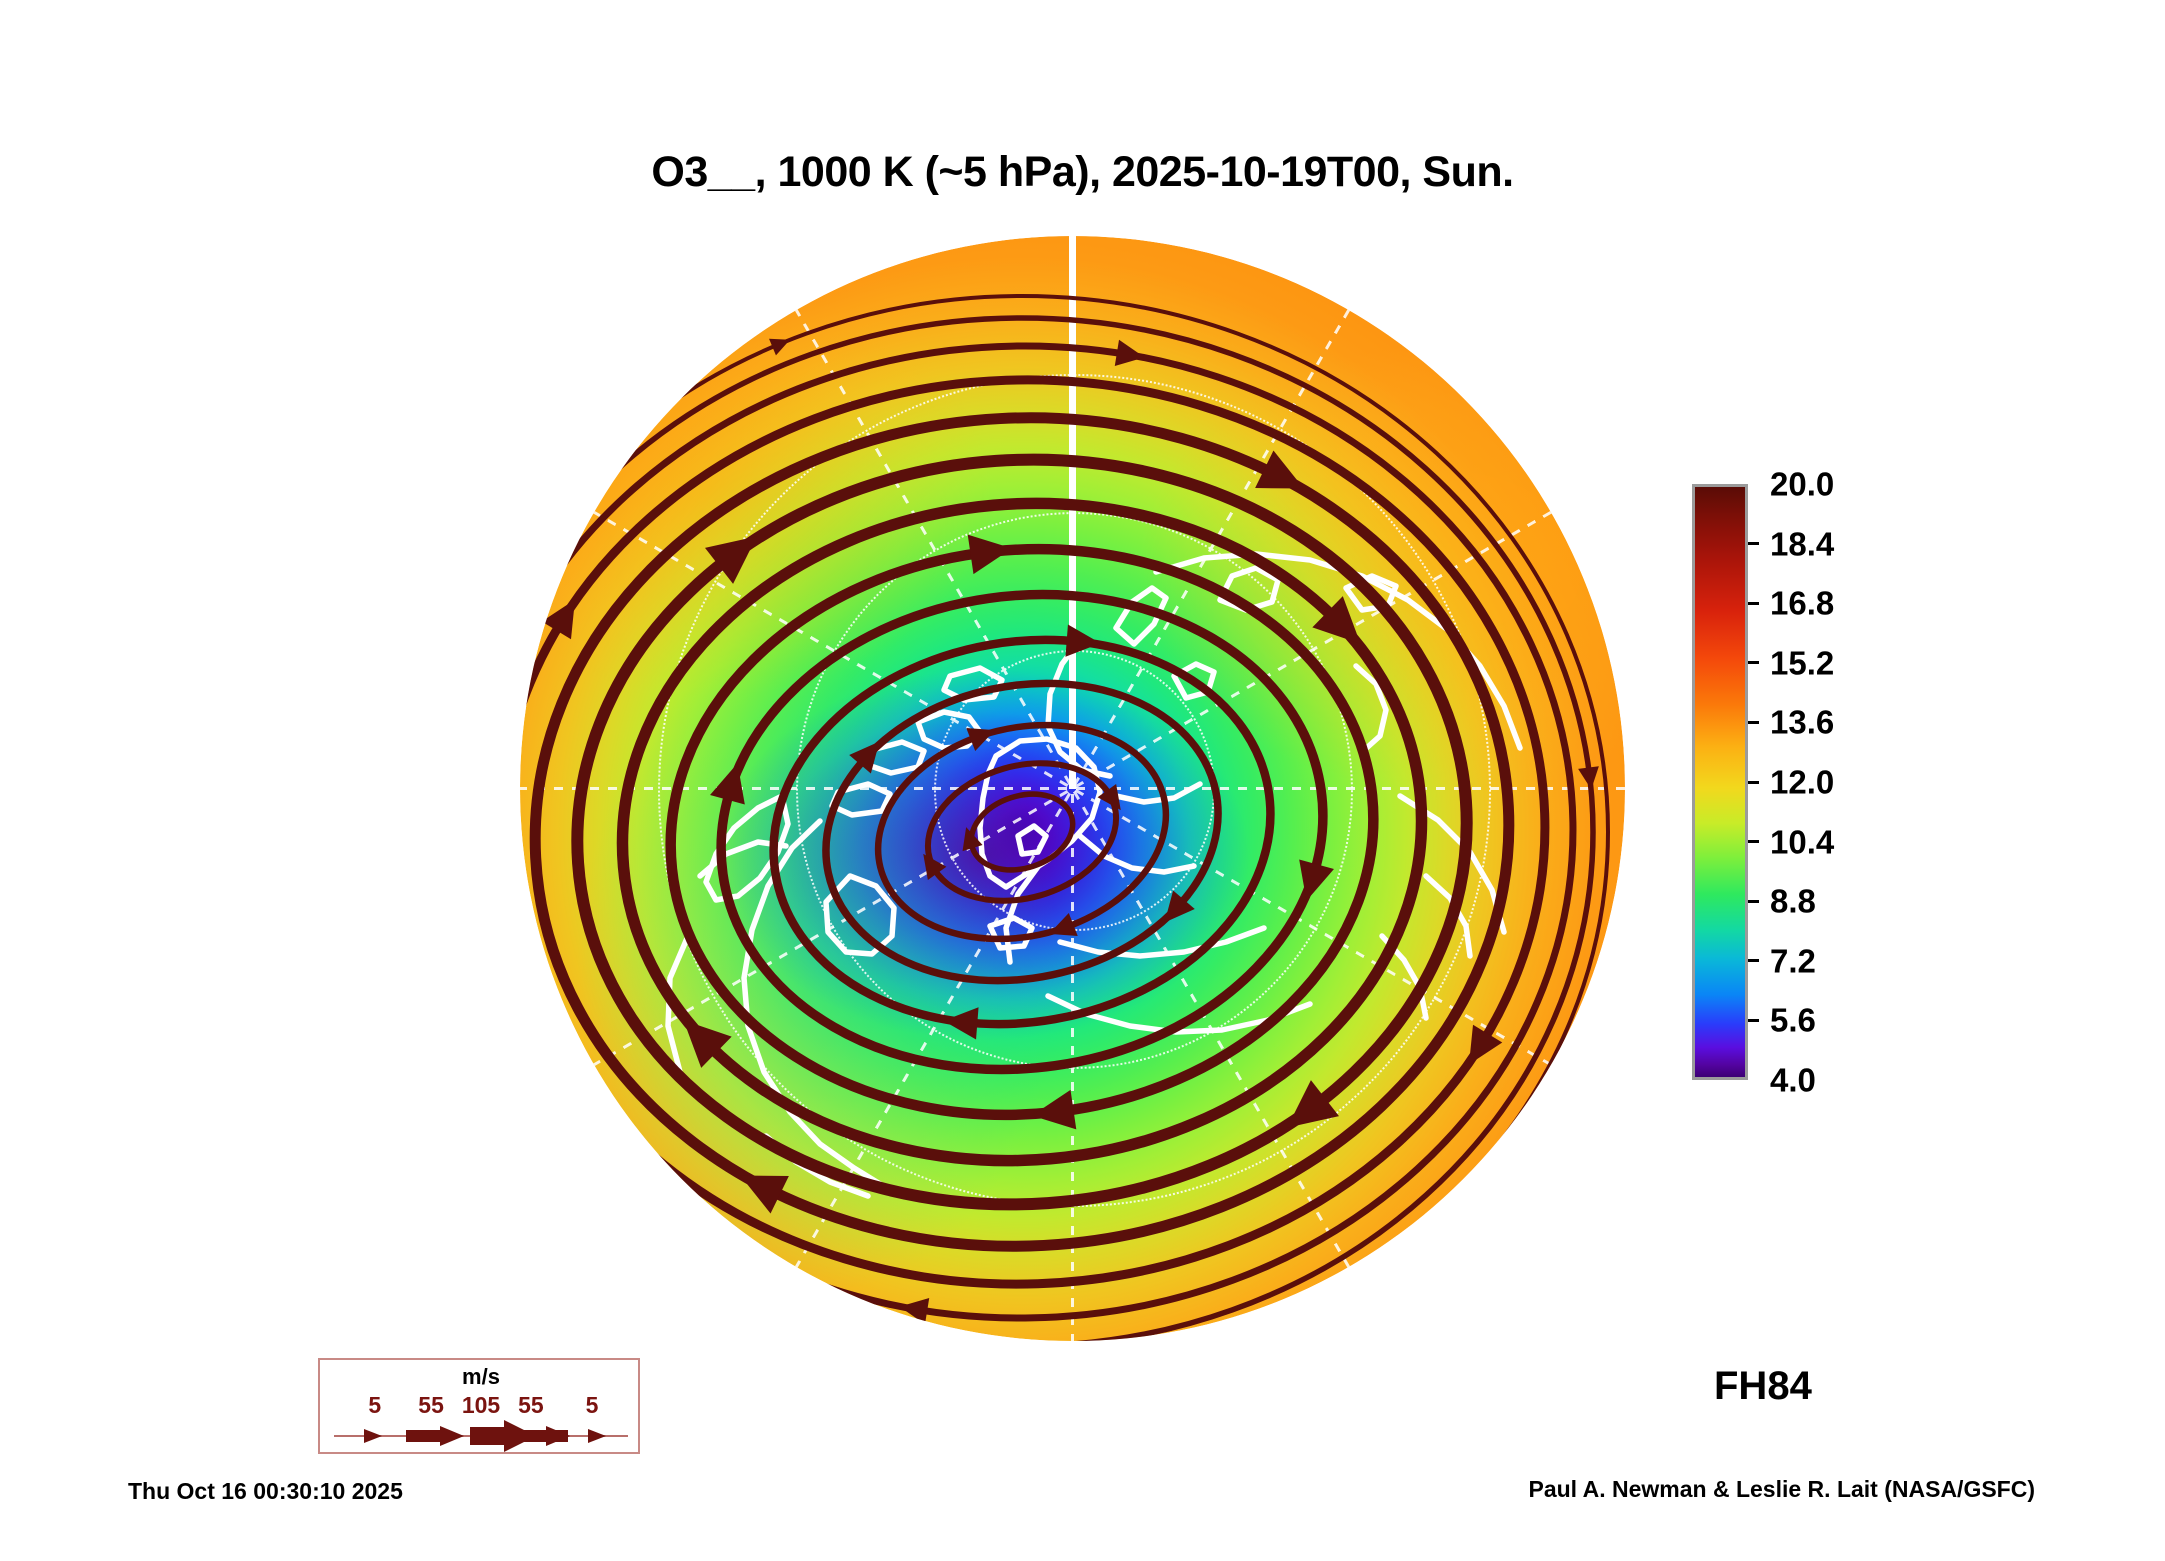  What do you see at coordinates (1802, 663) in the screenshot?
I see `colorbar-tick-label: 15.2` at bounding box center [1802, 663].